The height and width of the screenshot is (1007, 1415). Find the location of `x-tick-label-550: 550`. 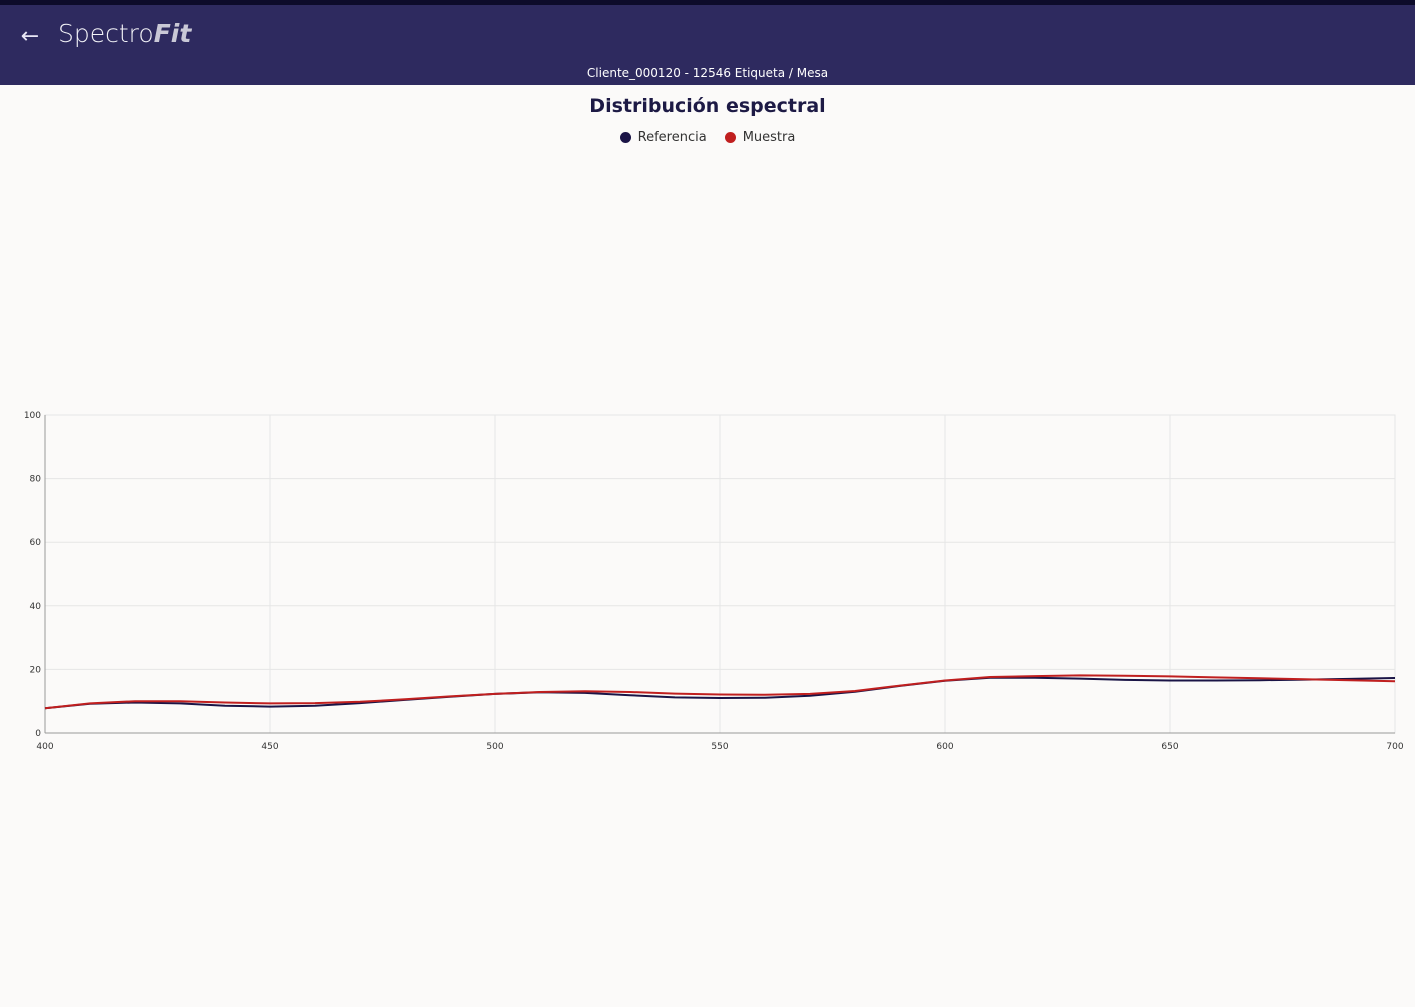

x-tick-label-550: 550 is located at coordinates (719, 747).